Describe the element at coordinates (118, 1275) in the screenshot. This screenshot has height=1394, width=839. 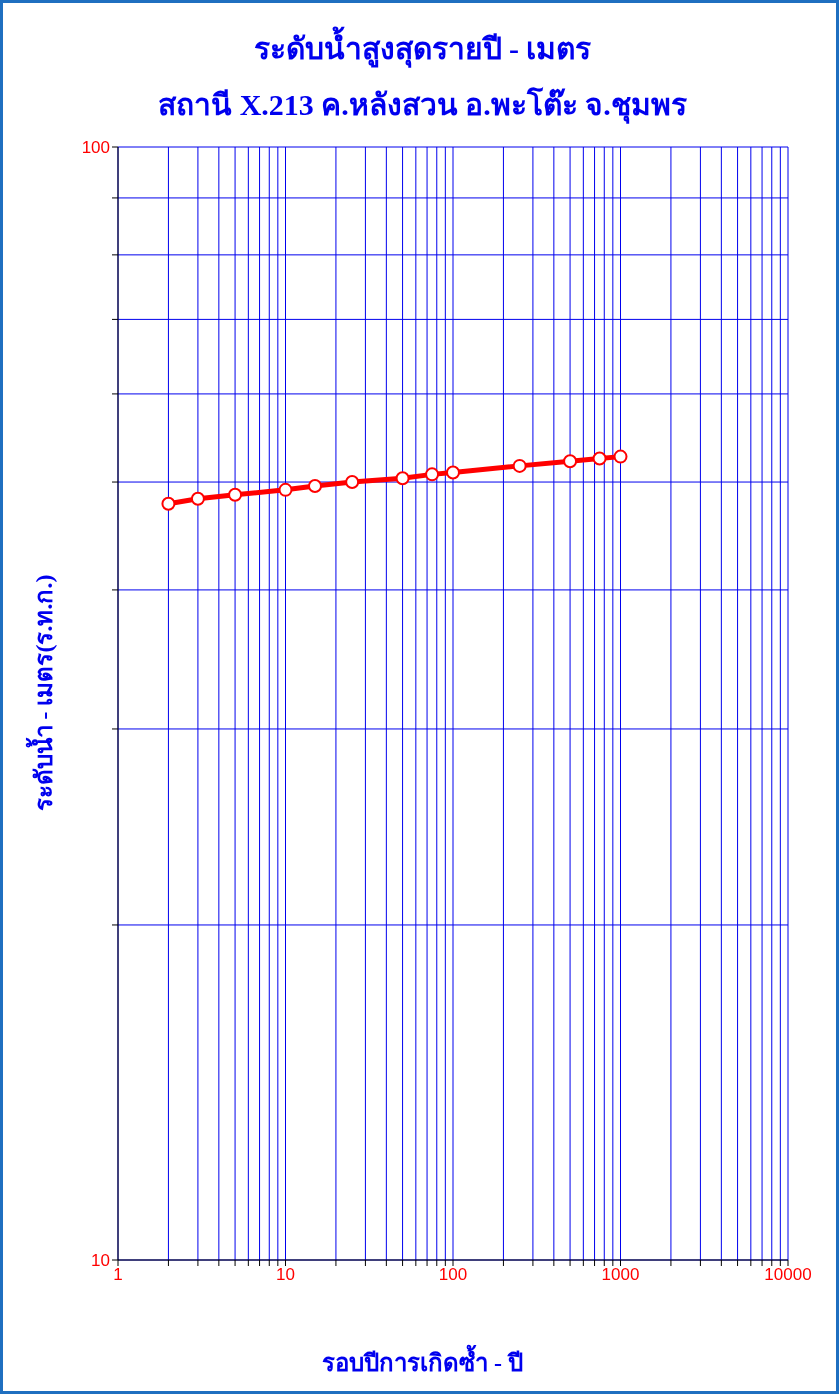
I see `x-tick-label: 1` at that location.